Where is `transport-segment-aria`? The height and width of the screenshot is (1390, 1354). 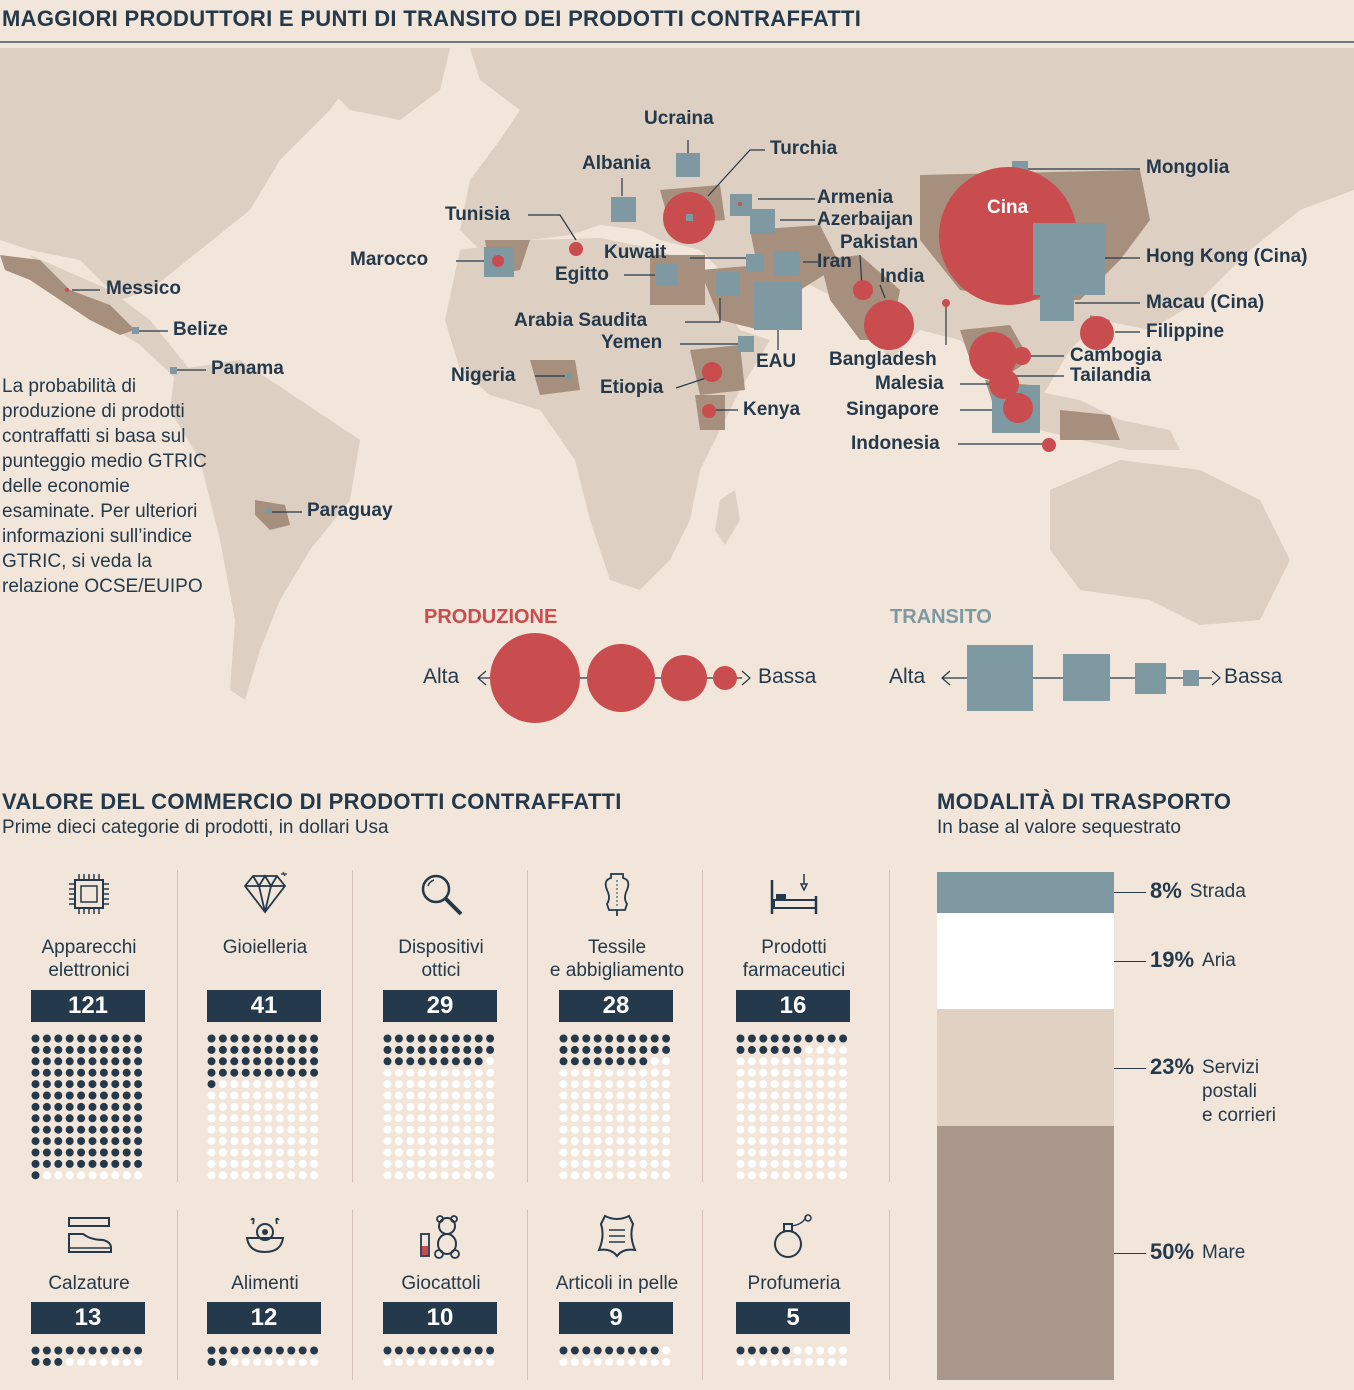 transport-segment-aria is located at coordinates (1025, 961).